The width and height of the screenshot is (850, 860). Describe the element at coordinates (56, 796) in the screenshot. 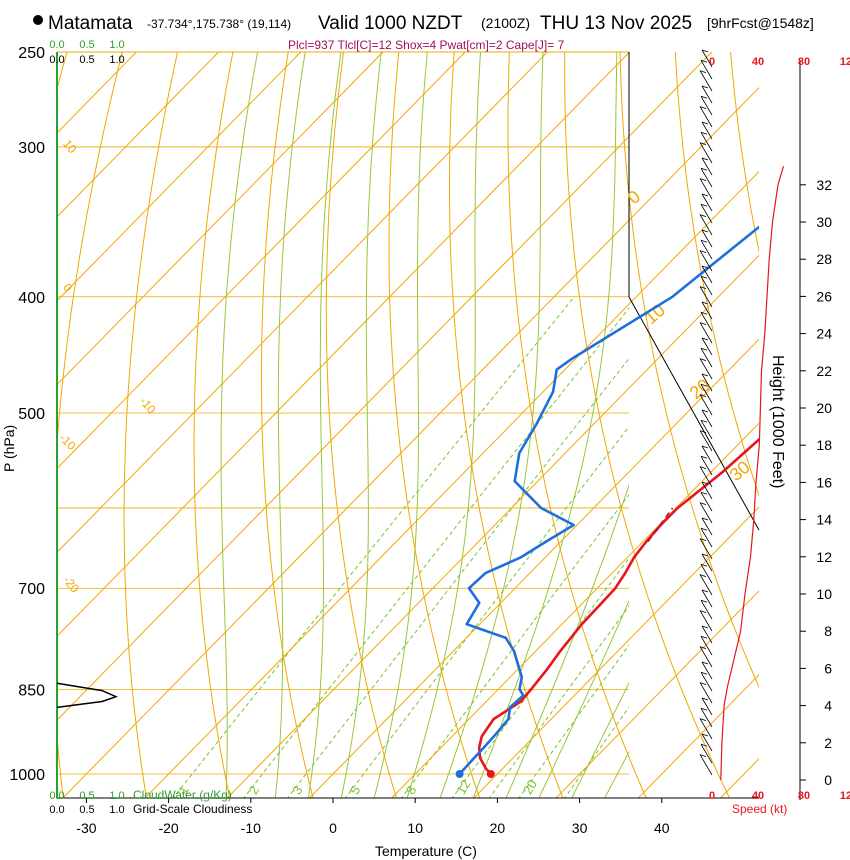

I see `cloudwater-bottom-tick-label: 0.0` at that location.